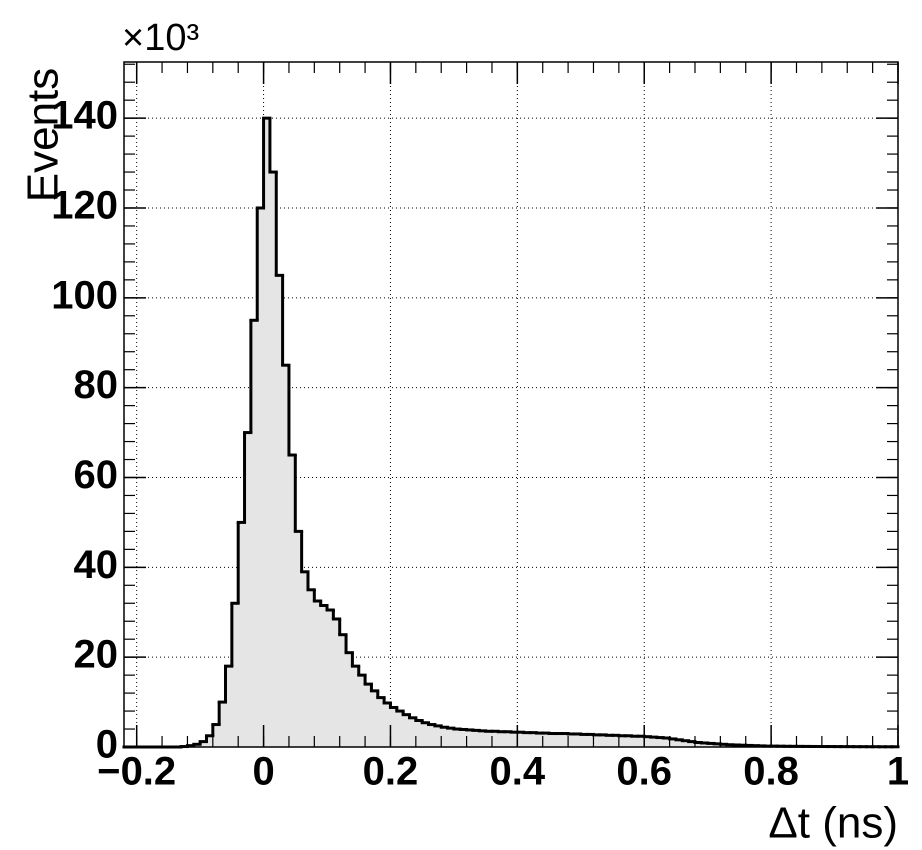 Image resolution: width=922 pixels, height=850 pixels. Describe the element at coordinates (518, 772) in the screenshot. I see `x-tick-label: 0.4` at that location.